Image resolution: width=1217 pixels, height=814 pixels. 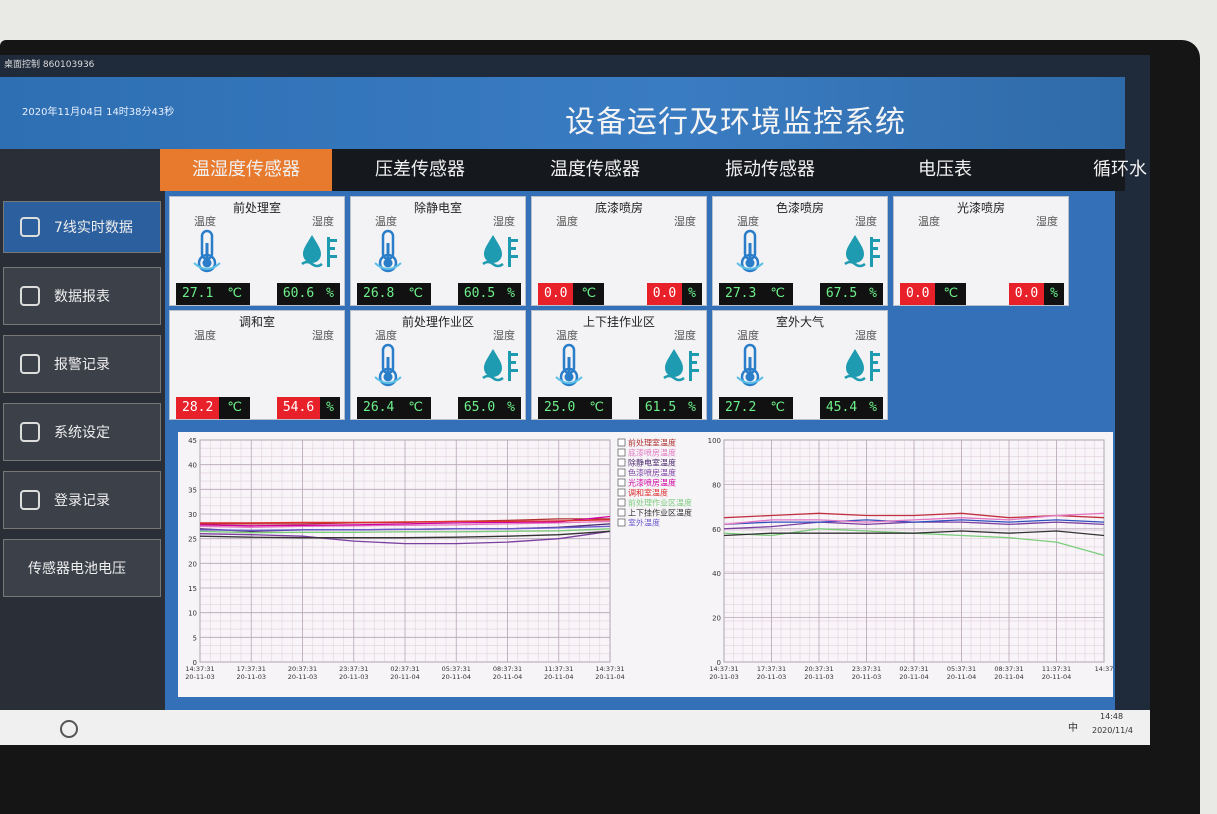 I want to click on tab: 压差传感器, so click(x=420, y=169).